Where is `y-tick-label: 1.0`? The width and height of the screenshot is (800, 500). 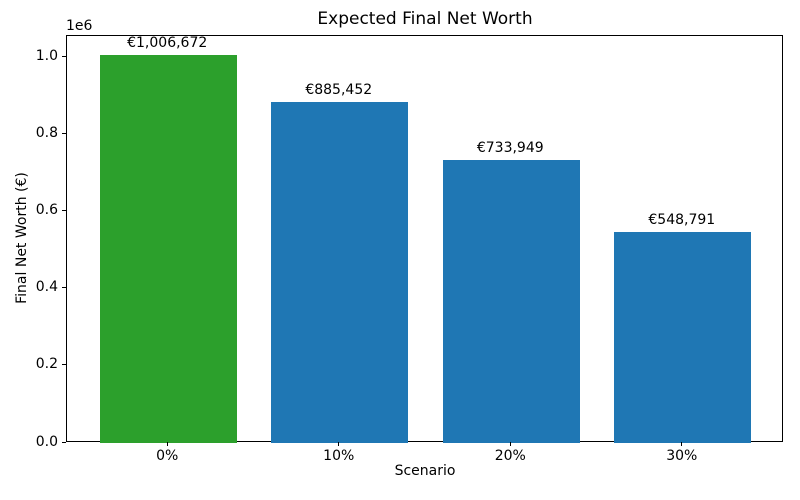 y-tick-label: 1.0 is located at coordinates (46, 56).